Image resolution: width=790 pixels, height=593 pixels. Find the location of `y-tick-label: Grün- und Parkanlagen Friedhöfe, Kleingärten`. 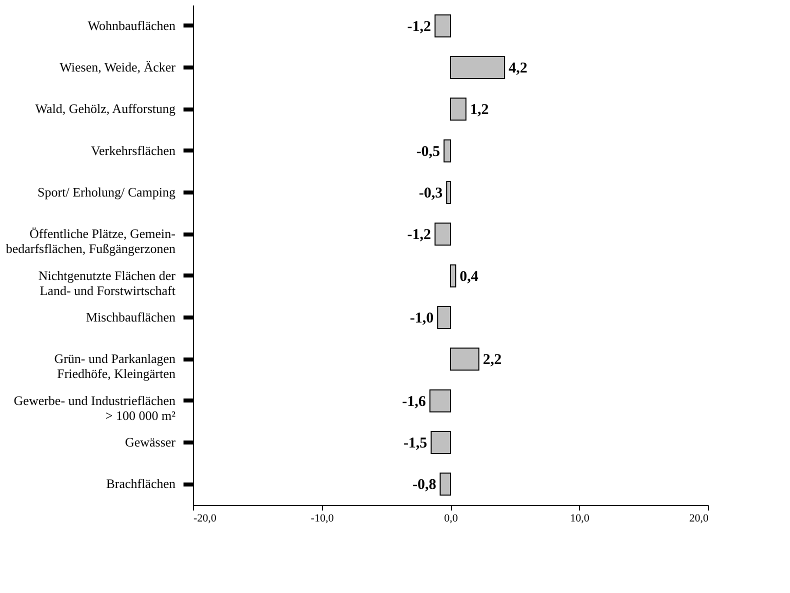

y-tick-label: Grün- und Parkanlagen Friedhöfe, Kleingärten is located at coordinates (115, 366).